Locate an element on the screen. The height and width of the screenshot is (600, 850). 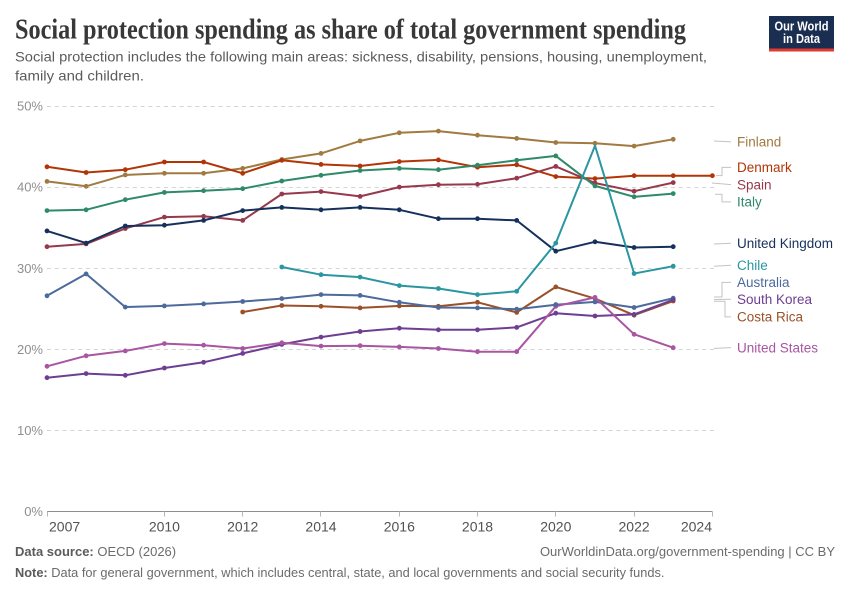
svg-text: United Kingdom is located at coordinates (785, 243).